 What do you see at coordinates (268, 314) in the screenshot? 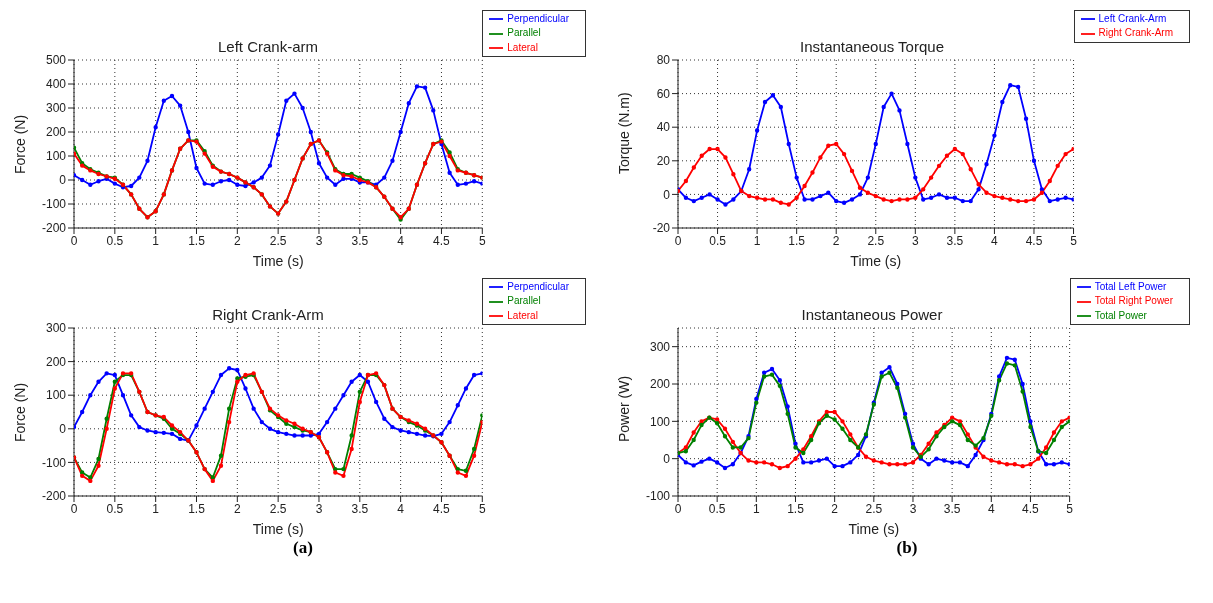
I see `chart-title: Right Crank-Arm` at bounding box center [268, 314].